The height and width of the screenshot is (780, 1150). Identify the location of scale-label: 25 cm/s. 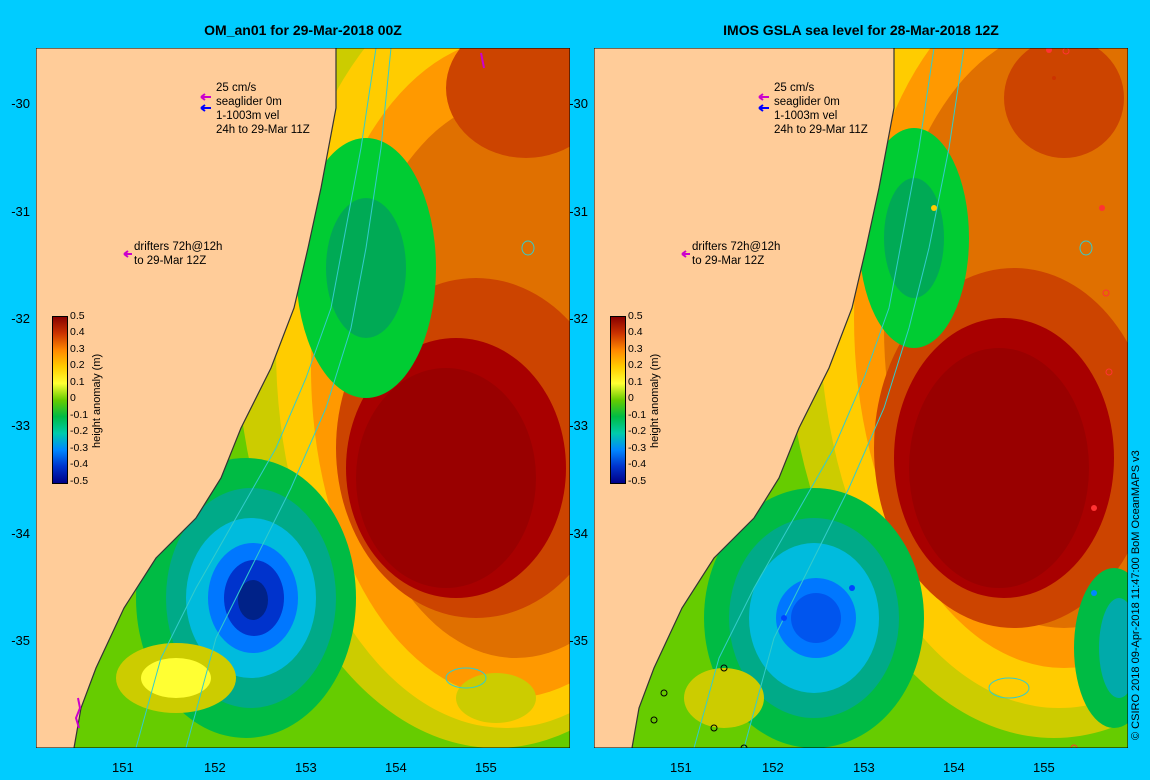
(794, 88).